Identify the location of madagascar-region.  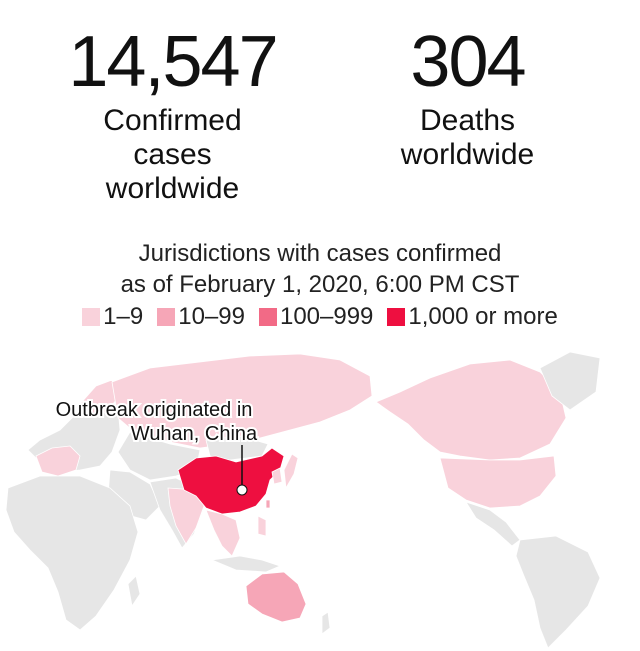
(134, 591).